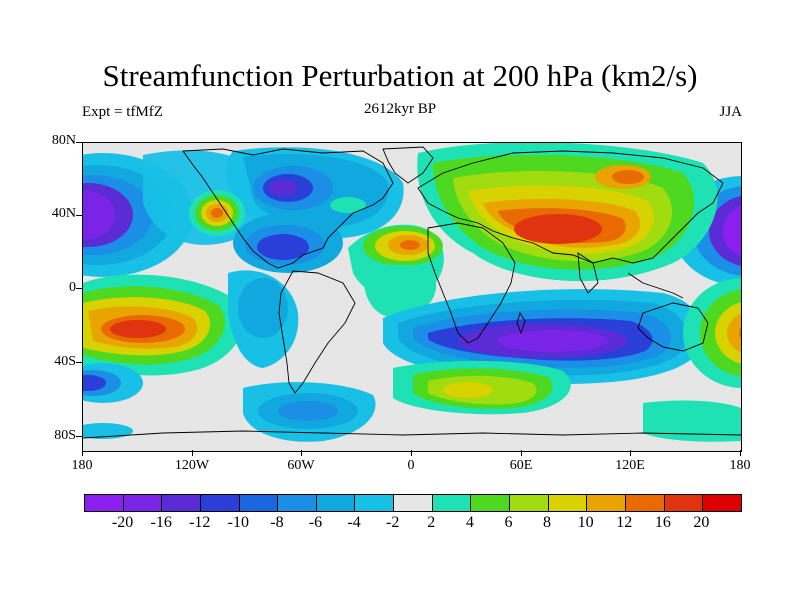 Image resolution: width=800 pixels, height=600 pixels. What do you see at coordinates (662, 522) in the screenshot?
I see `colorbar-tick-label: 16` at bounding box center [662, 522].